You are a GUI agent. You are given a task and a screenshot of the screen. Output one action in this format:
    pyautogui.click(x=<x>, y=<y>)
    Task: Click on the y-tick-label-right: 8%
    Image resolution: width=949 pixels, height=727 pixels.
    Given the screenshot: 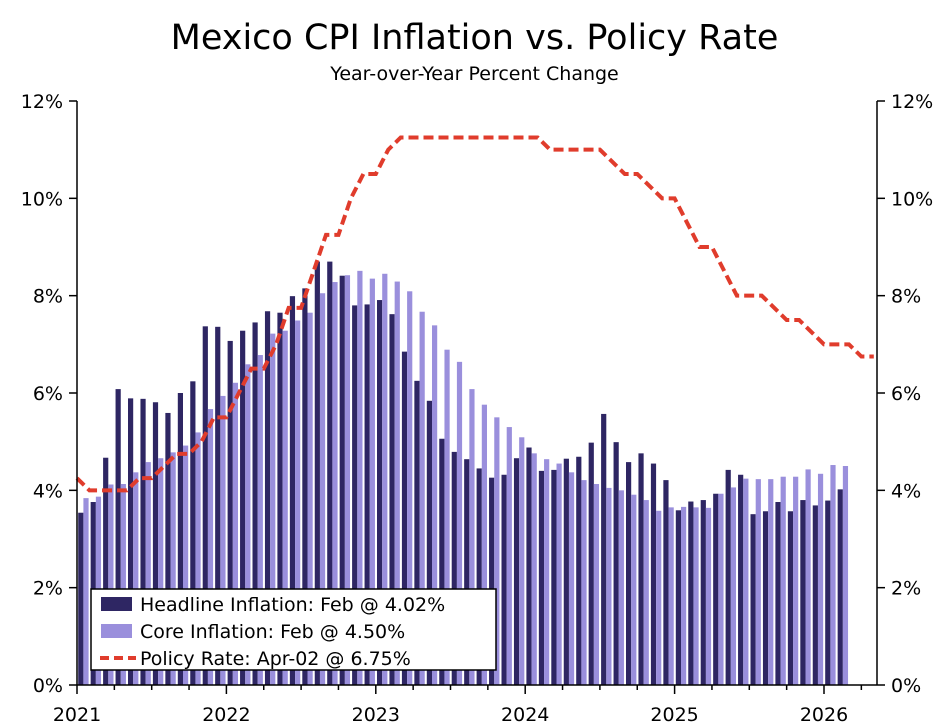 What is the action you would take?
    pyautogui.click(x=906, y=297)
    